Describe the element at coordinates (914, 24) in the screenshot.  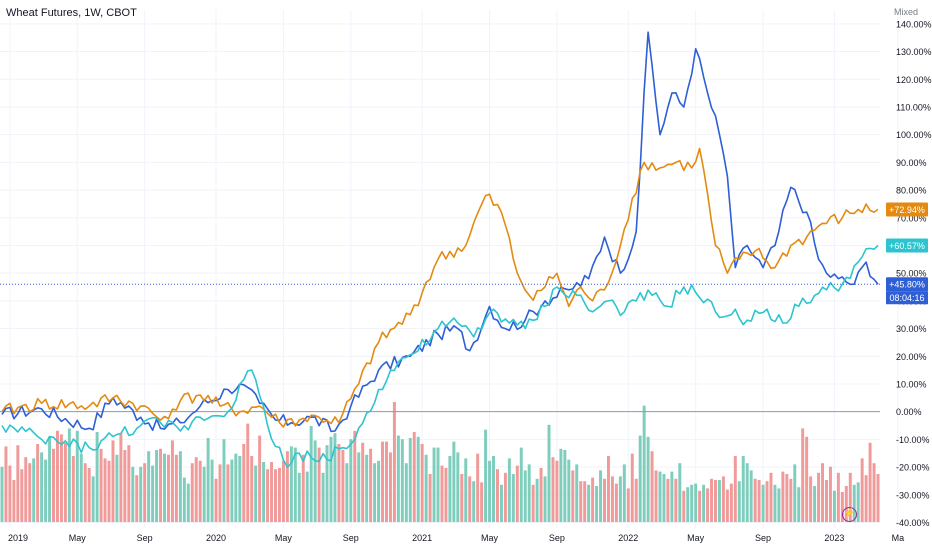
I see `y-tick-label: 140.00%` at that location.